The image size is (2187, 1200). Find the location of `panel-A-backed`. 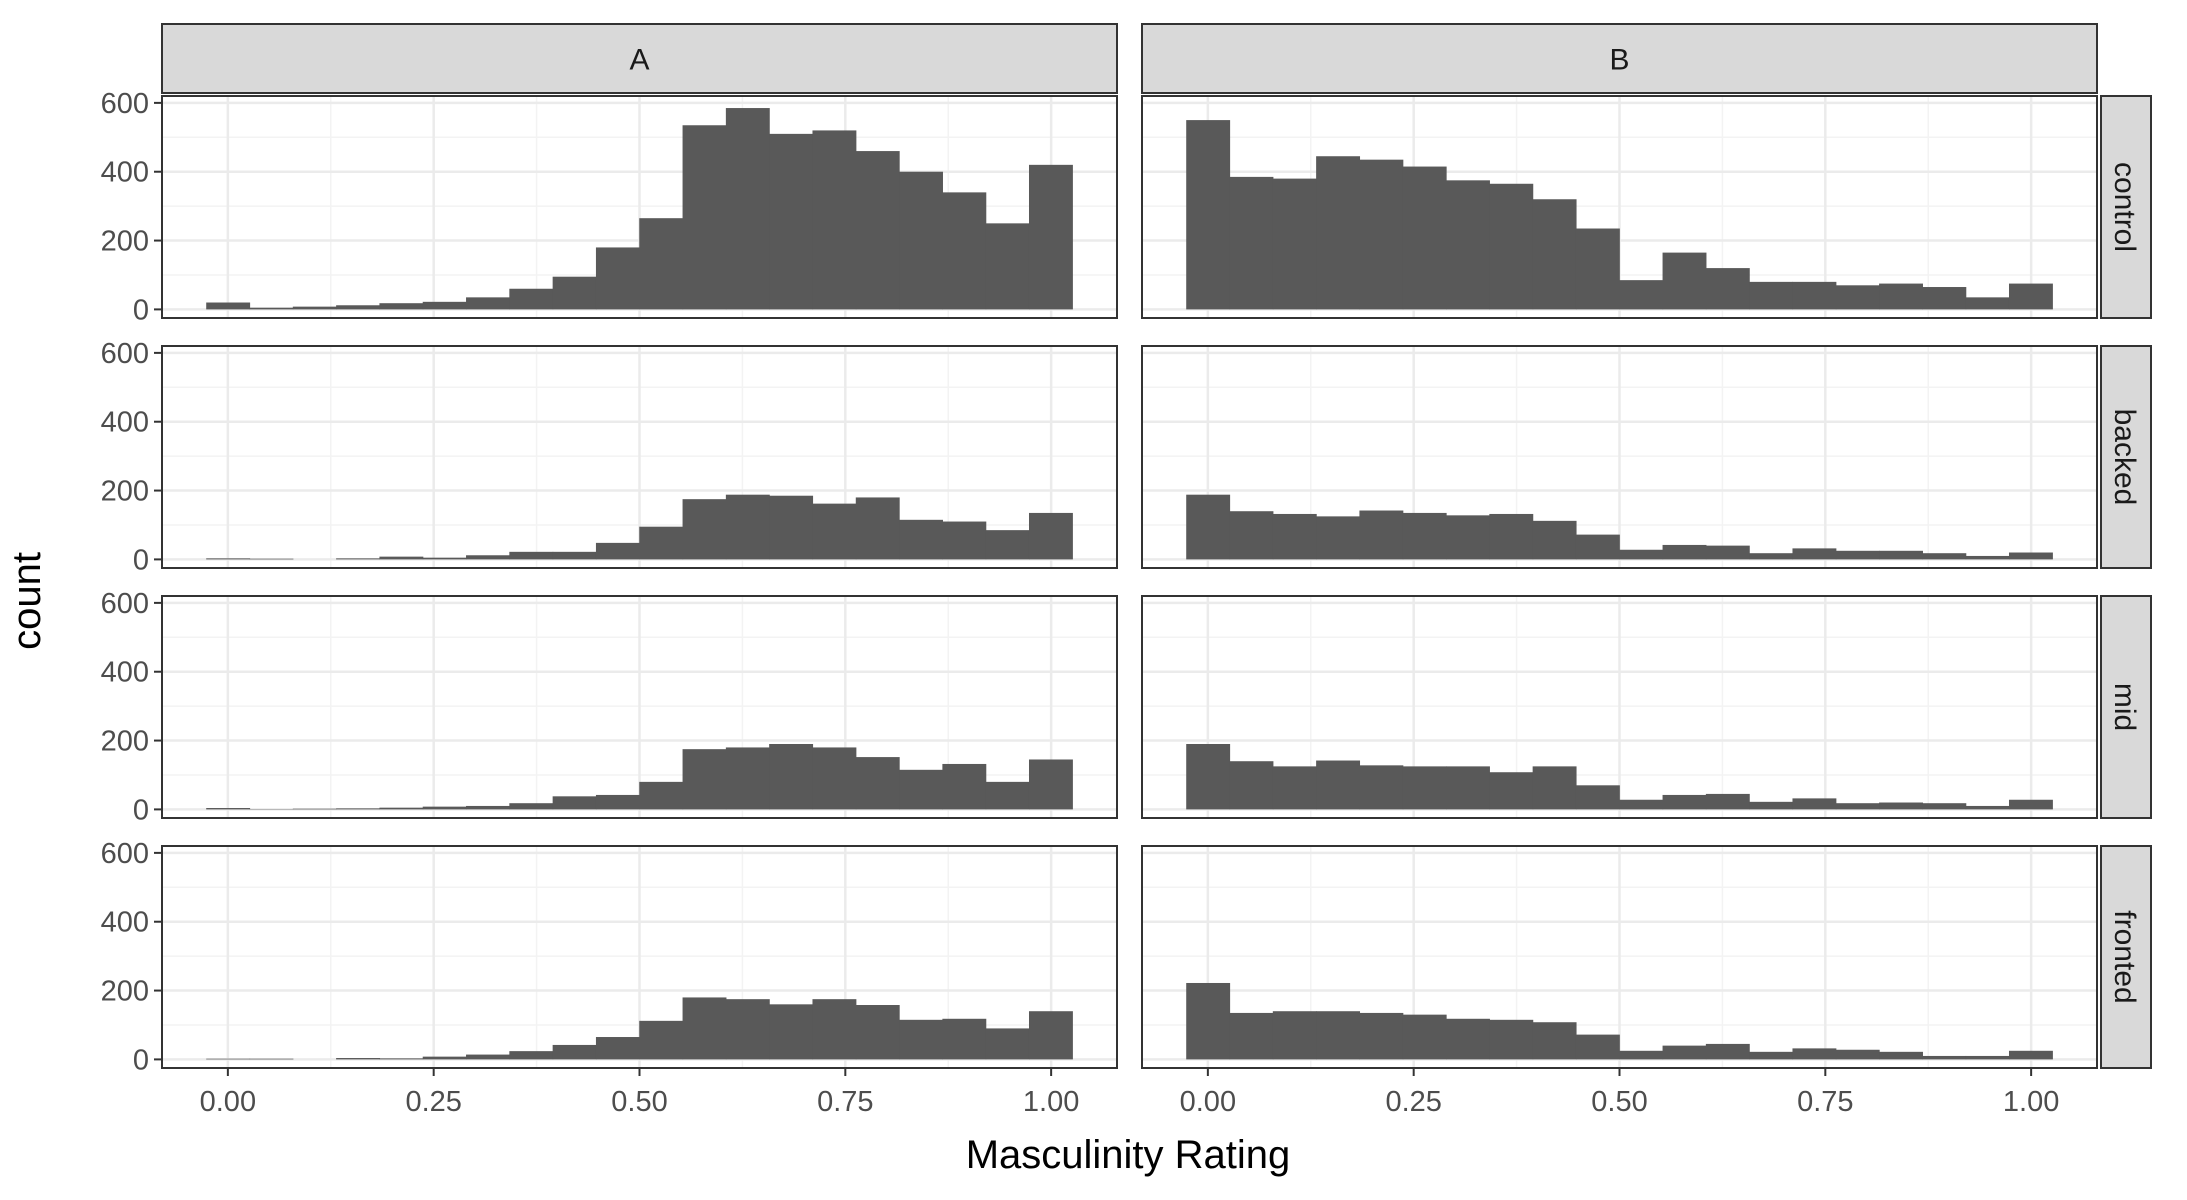

panel-A-backed is located at coordinates (639, 457).